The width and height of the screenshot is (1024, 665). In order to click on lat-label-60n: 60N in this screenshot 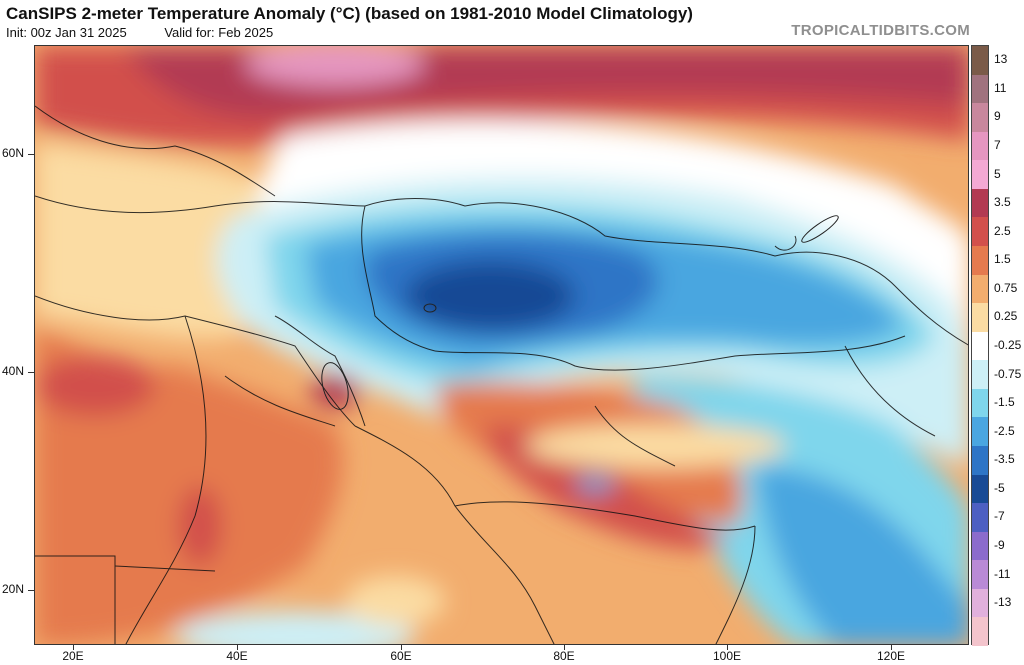, I will do `click(13, 153)`.